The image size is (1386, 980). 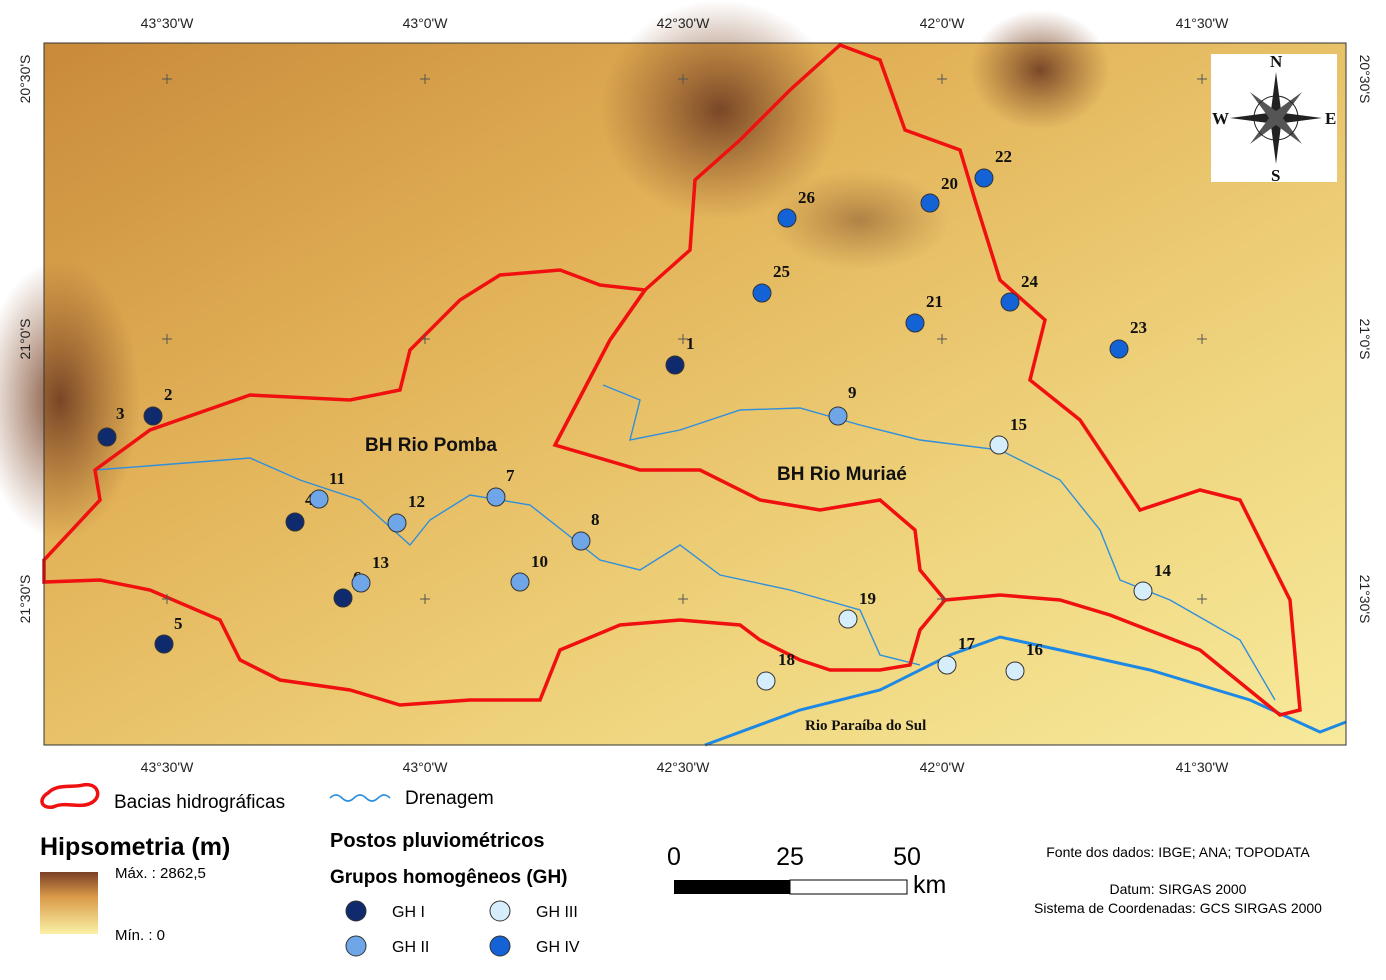 I want to click on drainage-symbol, so click(x=360, y=798).